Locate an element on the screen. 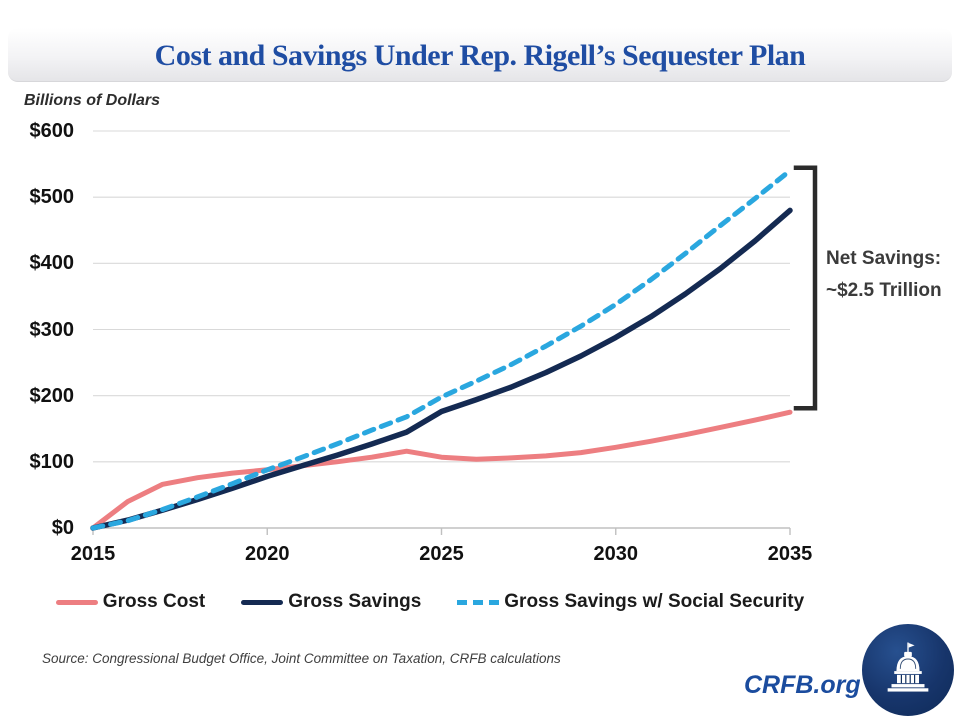  legend-label: Gross Savings w/ Social Security is located at coordinates (654, 601).